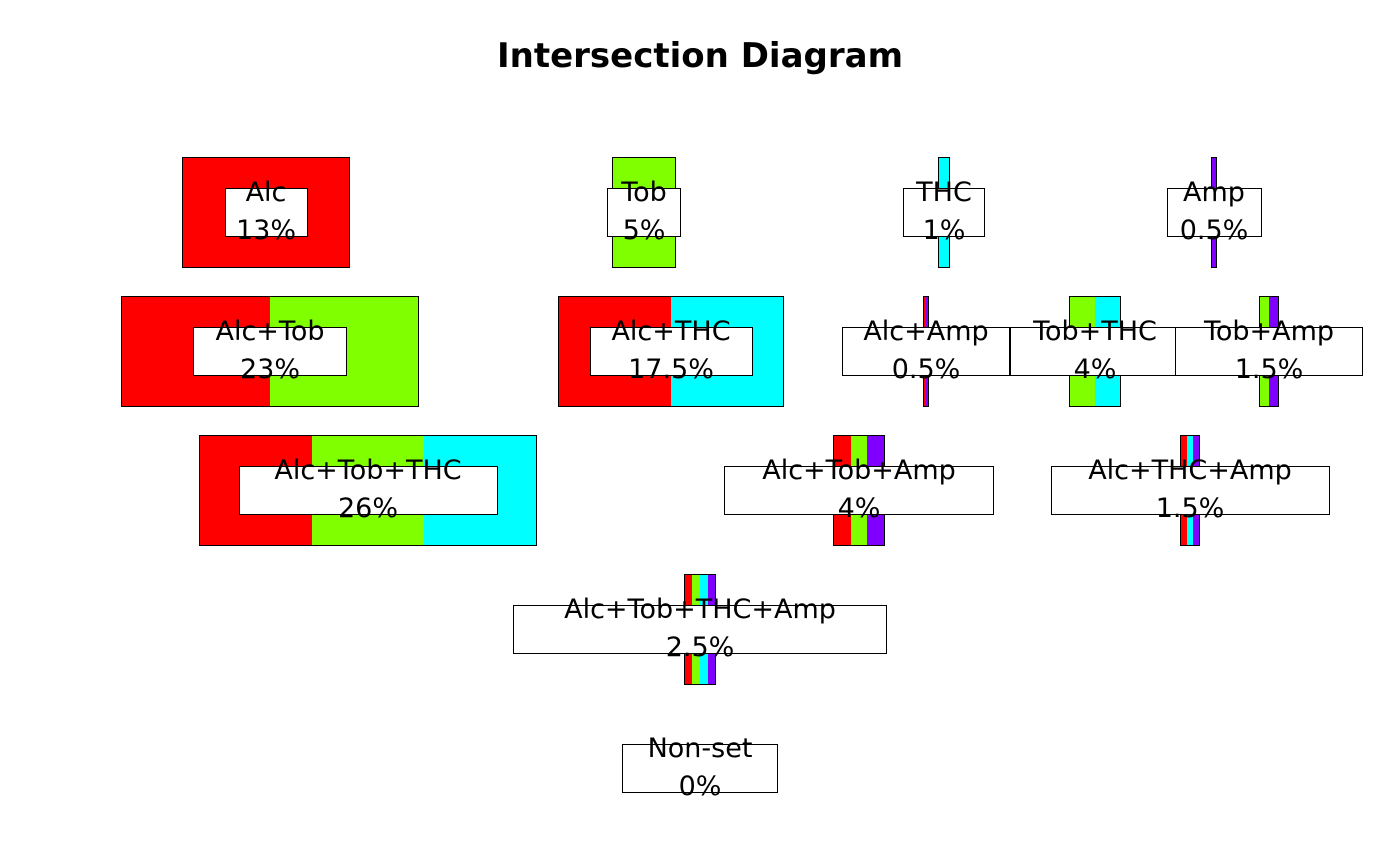 Image resolution: width=1400 pixels, height=866 pixels. I want to click on label-alc-tob: Alc+Tob 23%, so click(270, 351).